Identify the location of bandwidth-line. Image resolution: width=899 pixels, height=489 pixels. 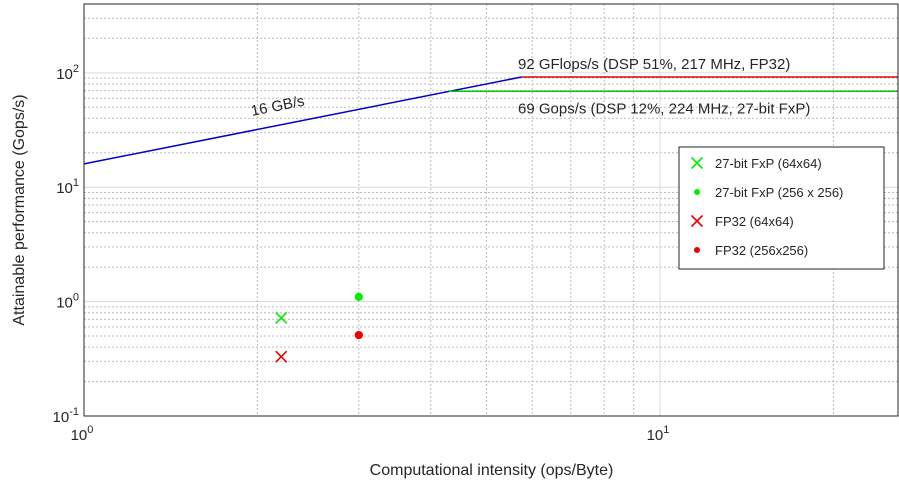
(302, 120).